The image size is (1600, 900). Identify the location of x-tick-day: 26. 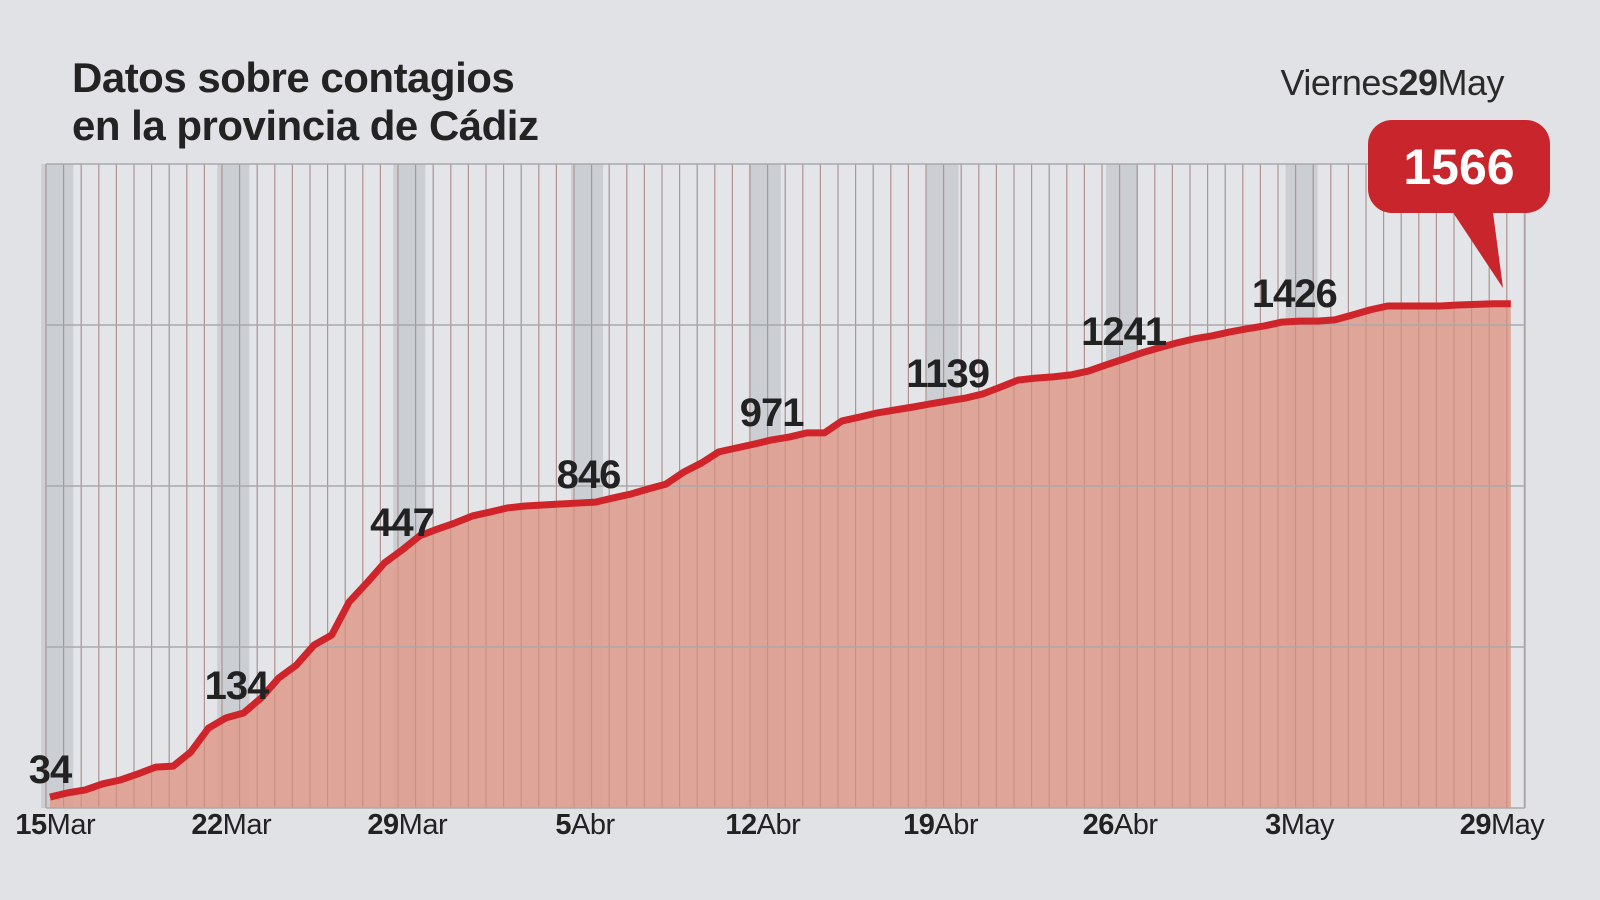
(1099, 825).